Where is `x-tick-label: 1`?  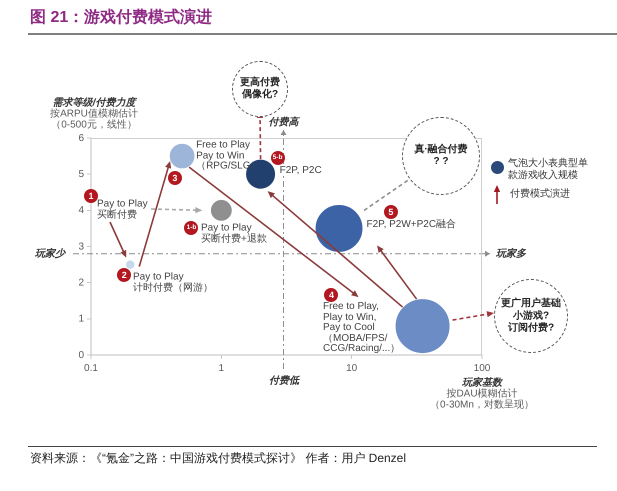
x-tick-label: 1 is located at coordinates (221, 368).